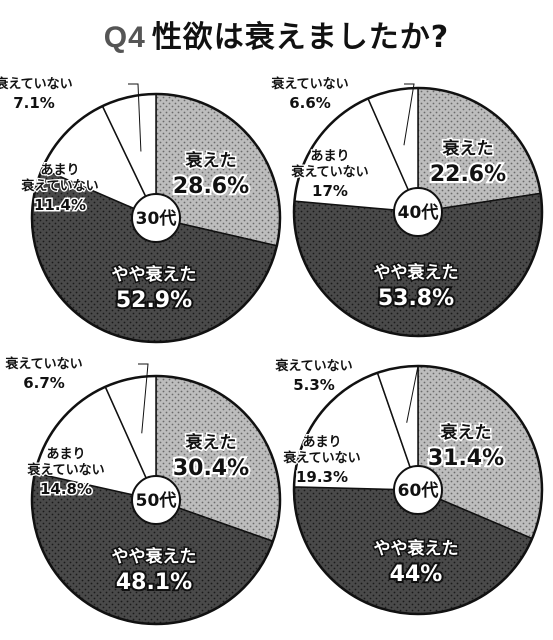 The width and height of the screenshot is (553, 640). Describe the element at coordinates (416, 298) in the screenshot. I see `slice-value: 53.8%` at that location.